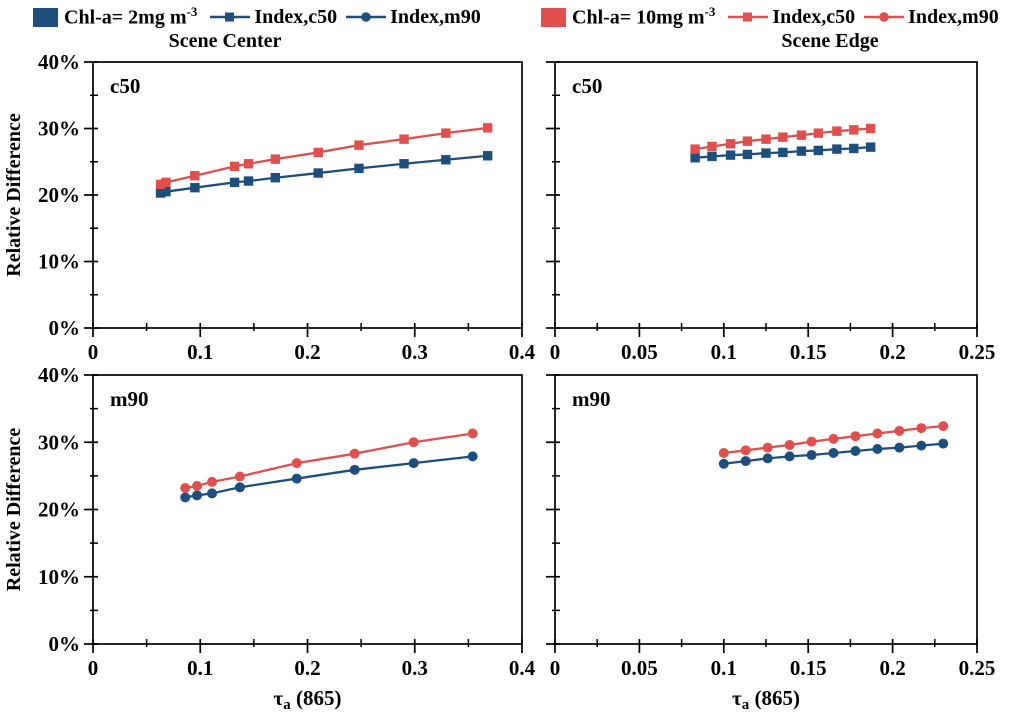  What do you see at coordinates (830, 41) in the screenshot?
I see `column-title-scene-edge: Scene Edge` at bounding box center [830, 41].